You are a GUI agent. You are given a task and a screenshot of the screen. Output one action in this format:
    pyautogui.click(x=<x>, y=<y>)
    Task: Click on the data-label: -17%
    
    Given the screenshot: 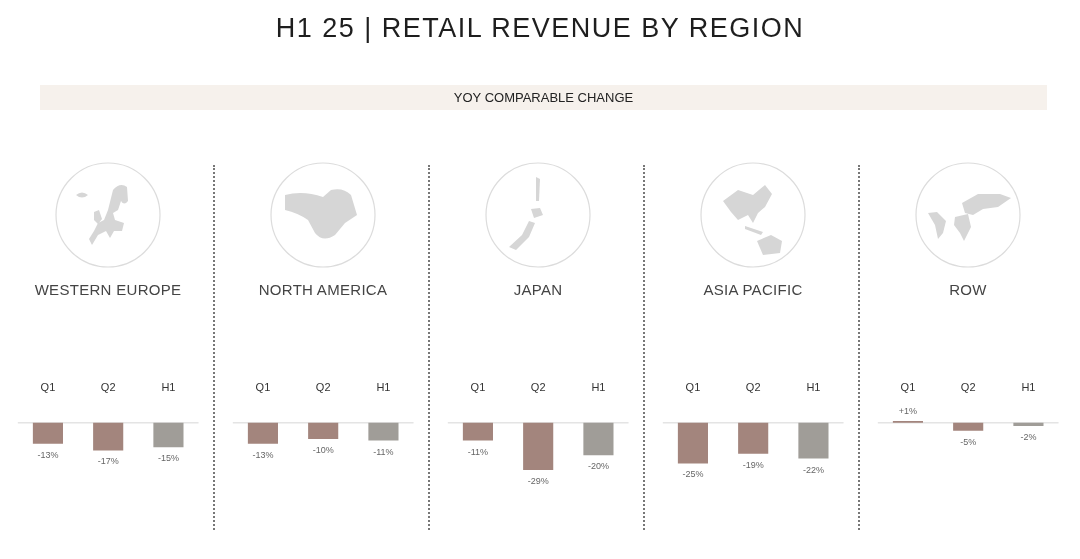 What is the action you would take?
    pyautogui.click(x=108, y=461)
    